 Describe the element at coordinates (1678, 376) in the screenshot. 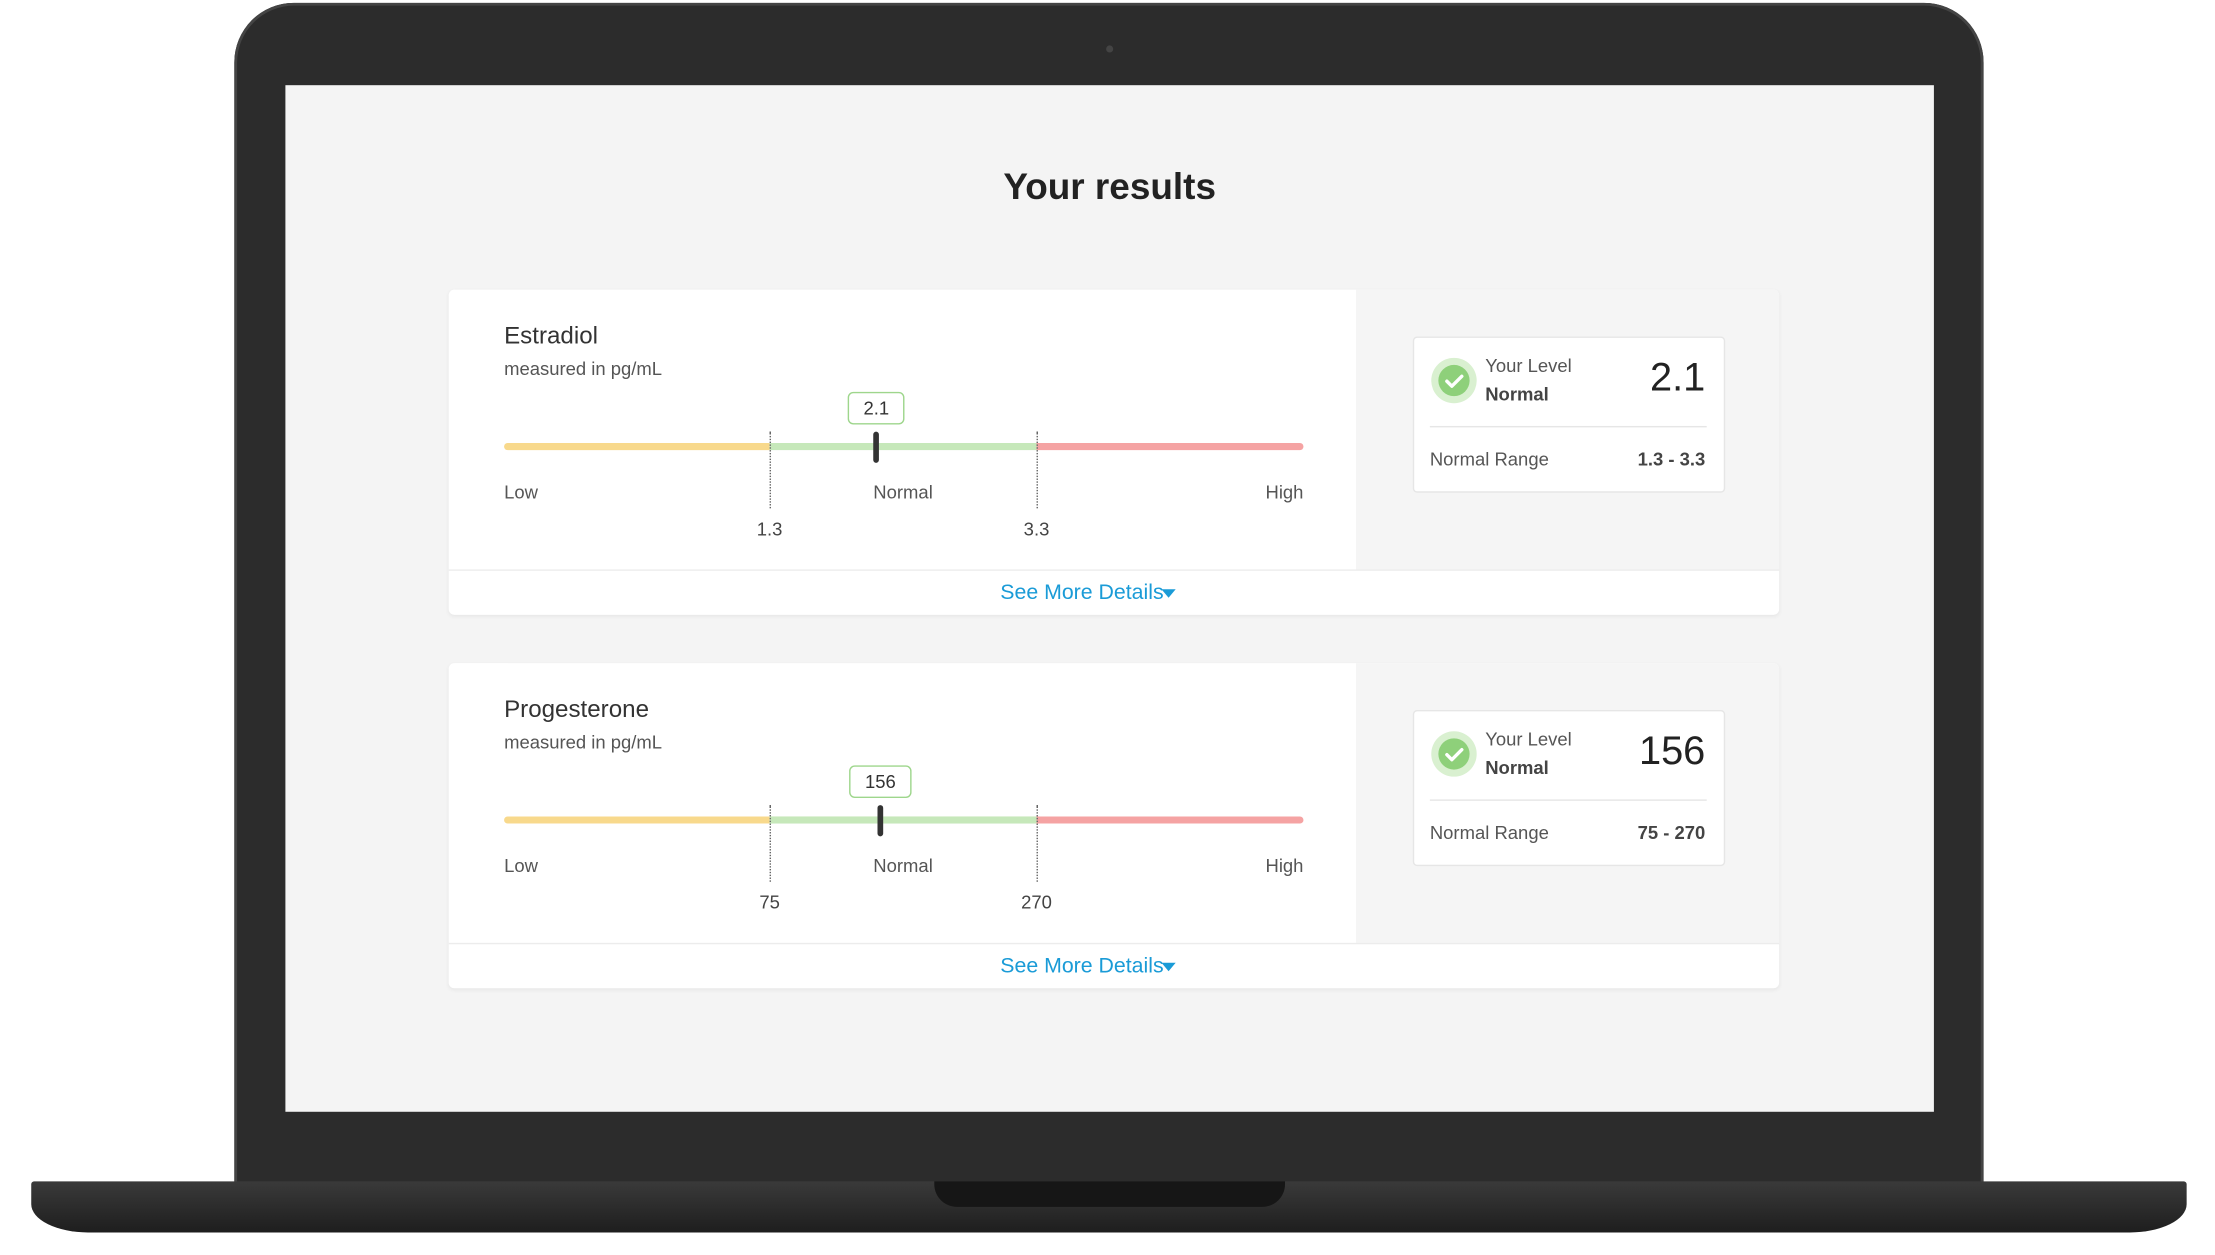

I see `level-value: 2.1` at that location.